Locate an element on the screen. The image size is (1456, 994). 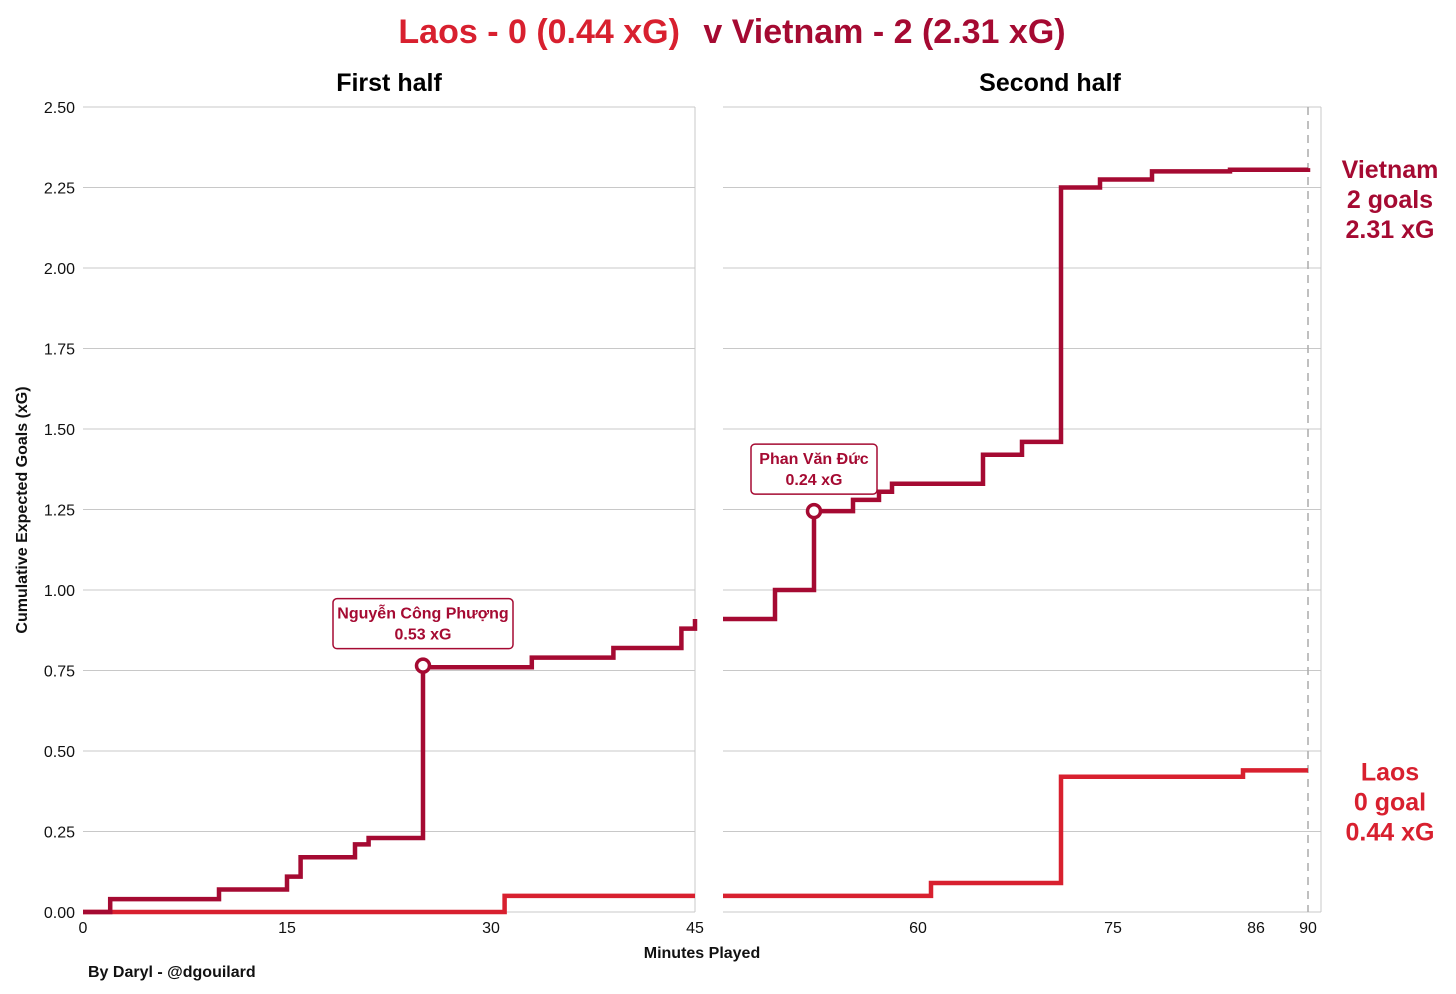
y-tick-label: 2.00 is located at coordinates (59, 269).